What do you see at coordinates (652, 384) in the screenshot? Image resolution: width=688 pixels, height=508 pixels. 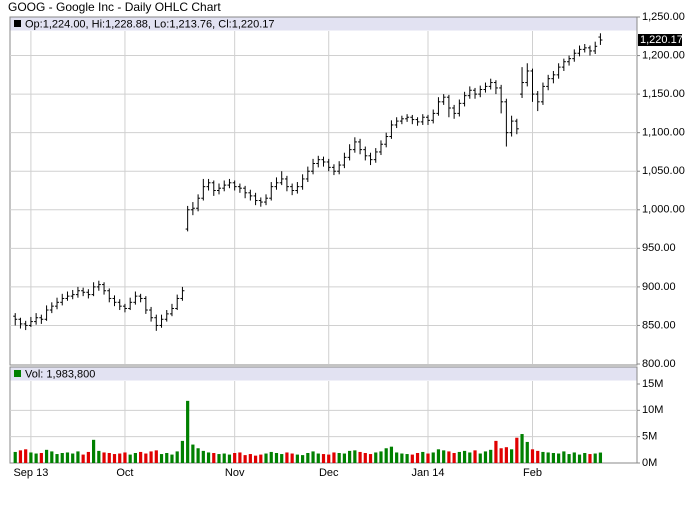 I see `y-tick-label: 15M` at bounding box center [652, 384].